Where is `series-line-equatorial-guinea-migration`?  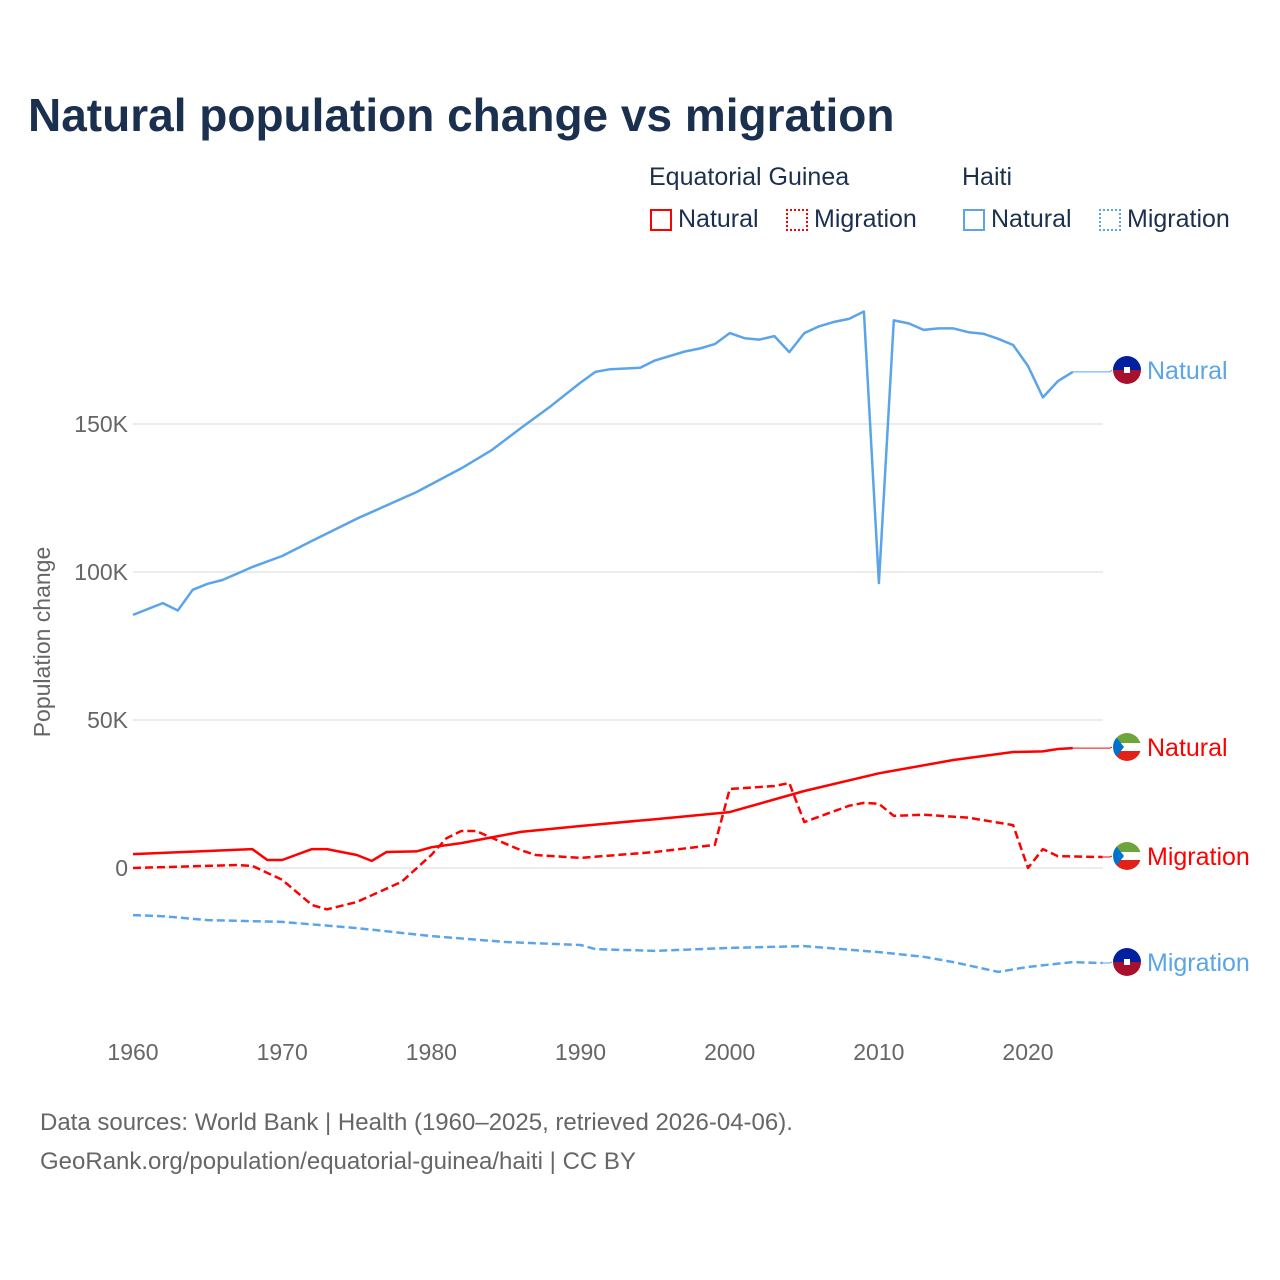 series-line-equatorial-guinea-migration is located at coordinates (617, 846).